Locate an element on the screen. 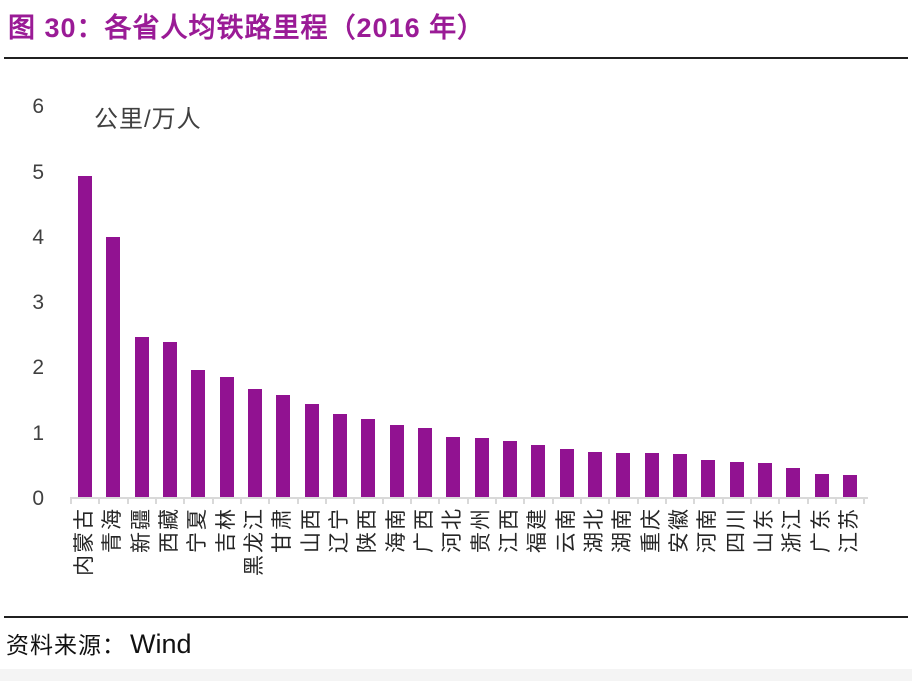  x-axis-category-label: 海南 is located at coordinates (396, 530).